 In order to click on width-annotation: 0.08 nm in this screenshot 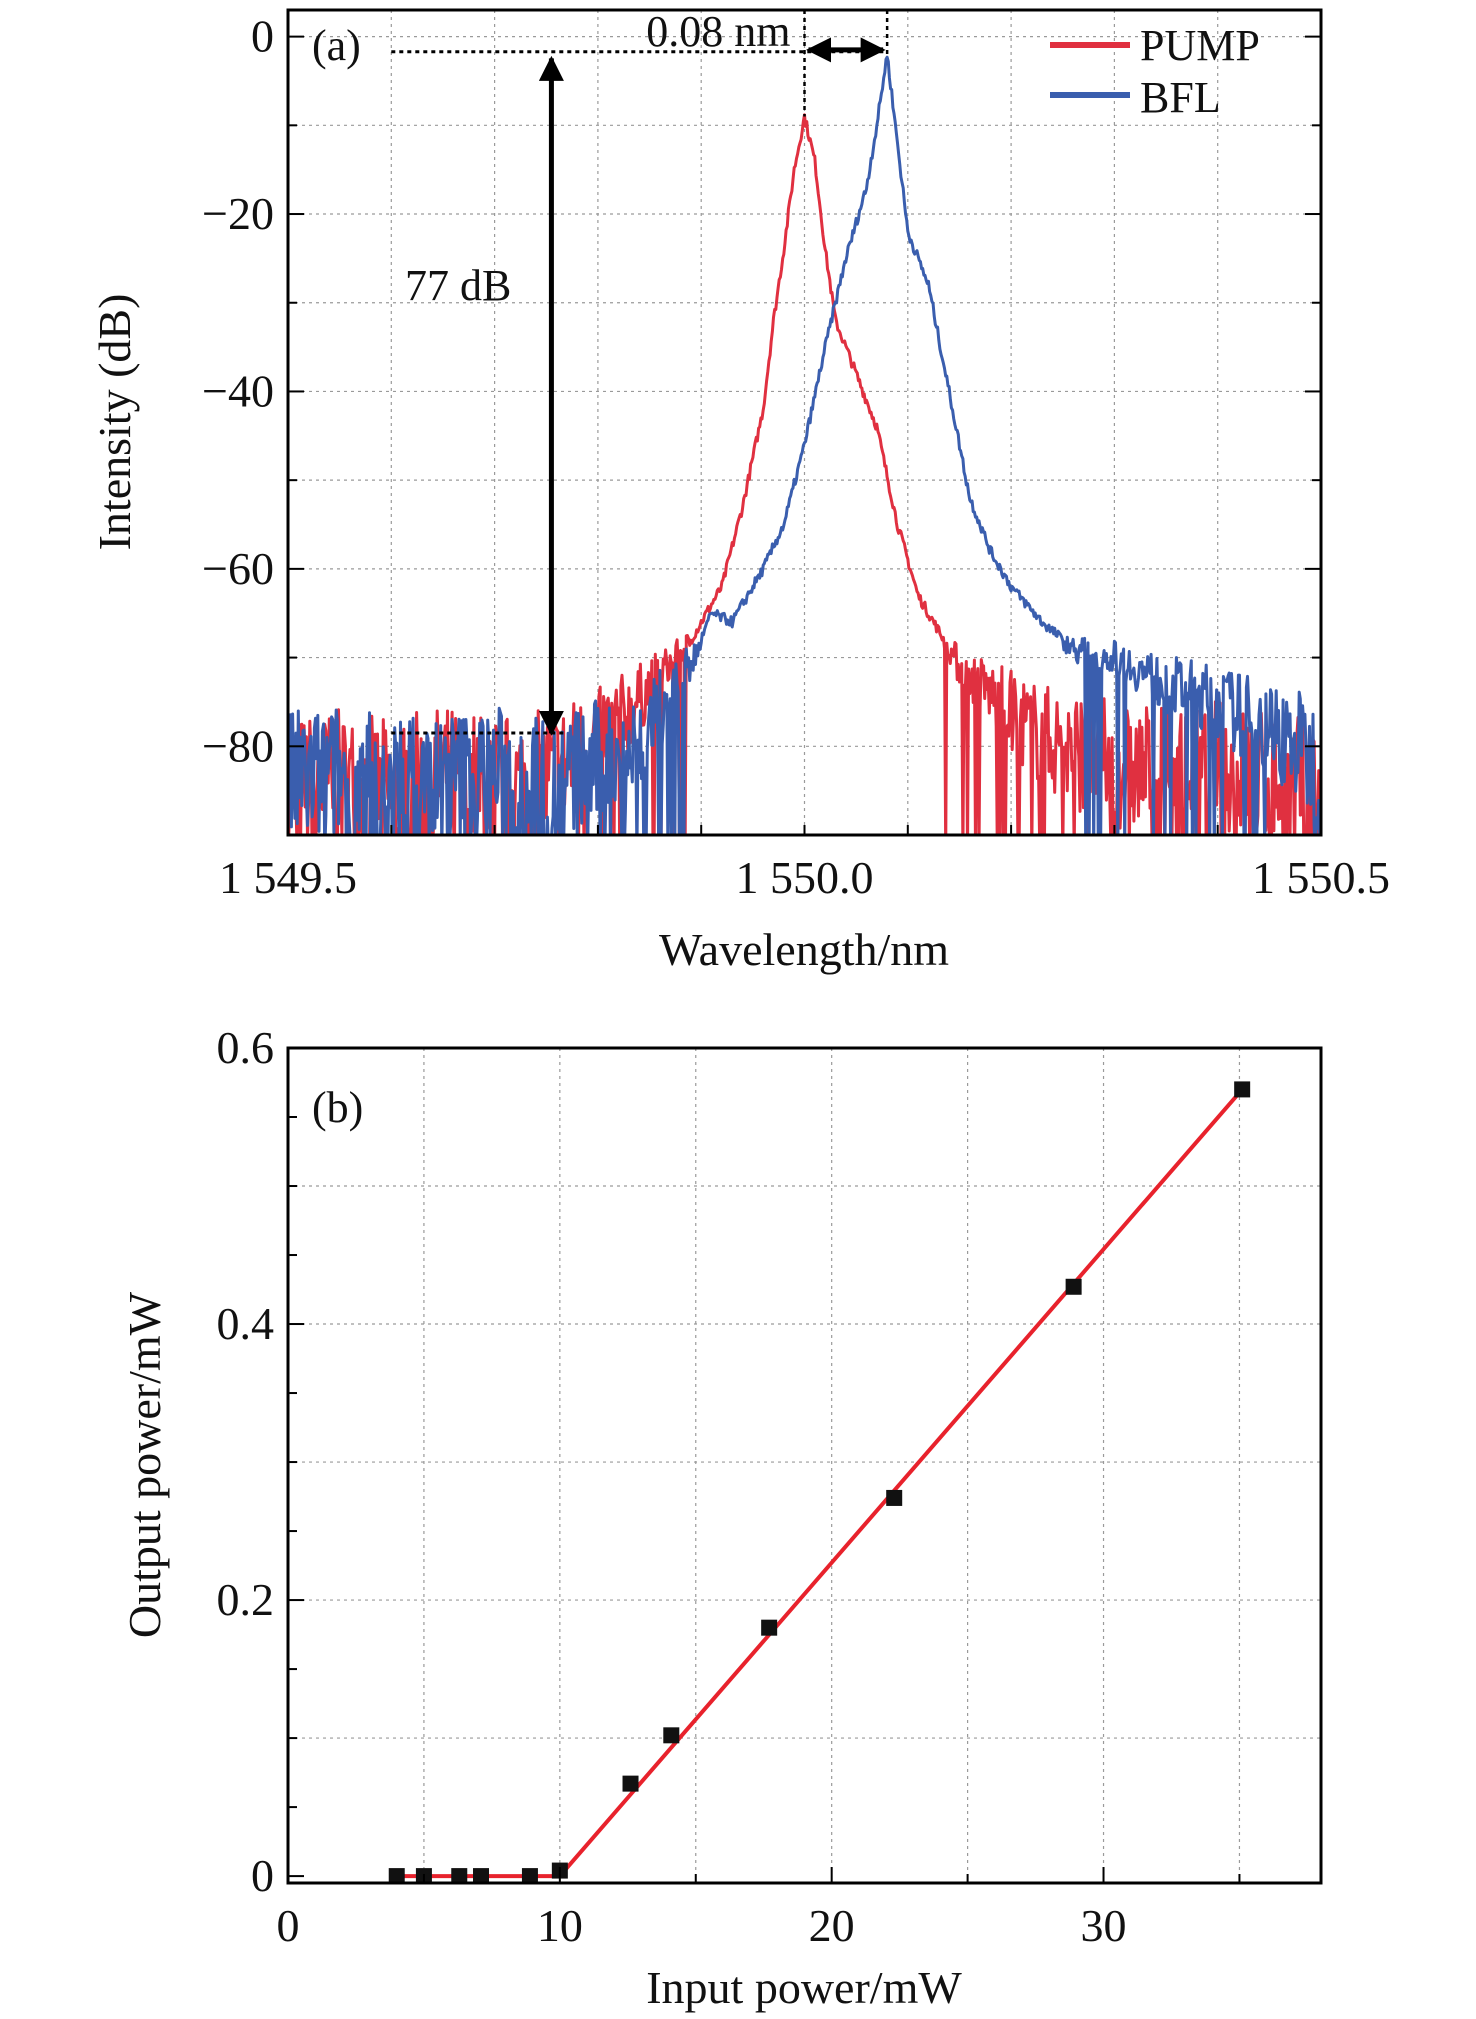, I will do `click(718, 31)`.